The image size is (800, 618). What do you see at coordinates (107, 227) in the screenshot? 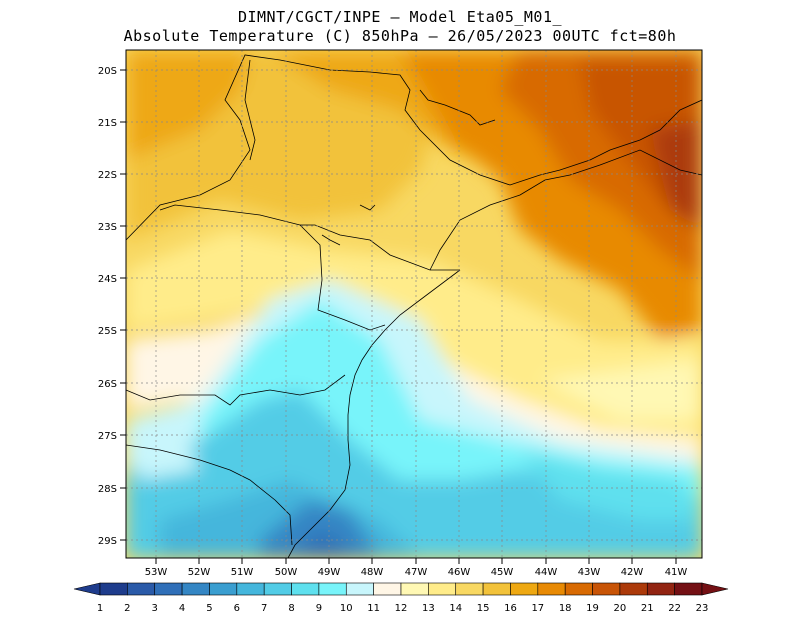
I see `lat-tick-label: 23S` at bounding box center [107, 227].